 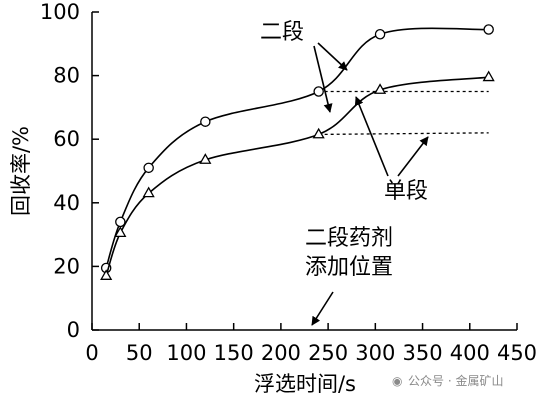 What do you see at coordinates (66, 203) in the screenshot?
I see `y-tick-label: 40` at bounding box center [66, 203].